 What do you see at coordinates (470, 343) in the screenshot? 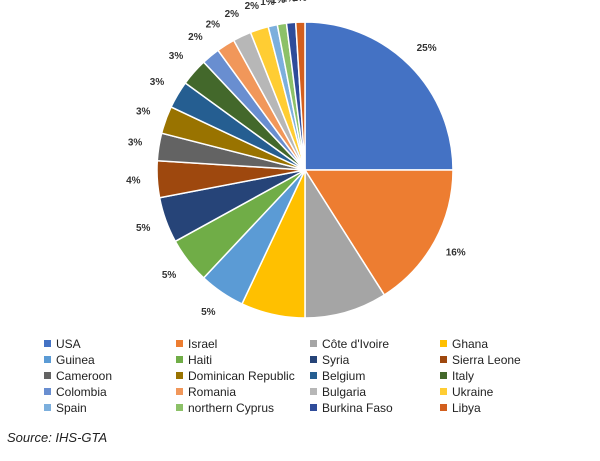
I see `legend-label: Ghana` at bounding box center [470, 343].